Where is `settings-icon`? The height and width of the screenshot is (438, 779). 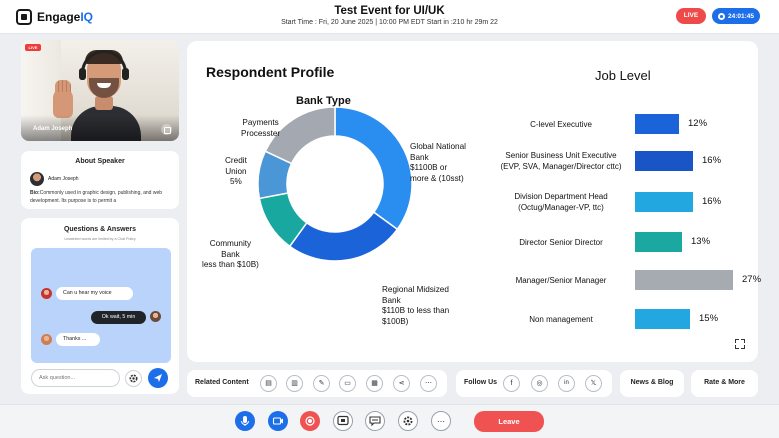
settings-icon is located at coordinates (408, 421).